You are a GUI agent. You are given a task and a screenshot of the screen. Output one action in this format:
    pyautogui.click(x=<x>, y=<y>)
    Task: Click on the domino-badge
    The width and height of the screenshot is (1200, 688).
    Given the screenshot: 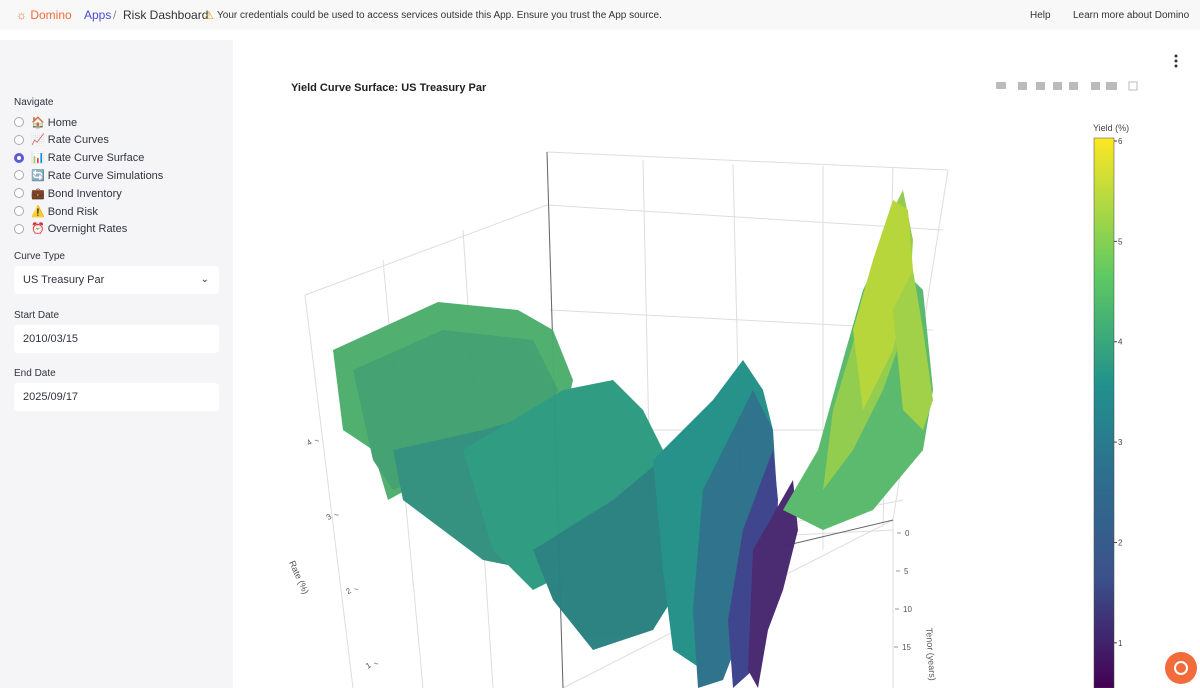 What is the action you would take?
    pyautogui.click(x=1181, y=668)
    